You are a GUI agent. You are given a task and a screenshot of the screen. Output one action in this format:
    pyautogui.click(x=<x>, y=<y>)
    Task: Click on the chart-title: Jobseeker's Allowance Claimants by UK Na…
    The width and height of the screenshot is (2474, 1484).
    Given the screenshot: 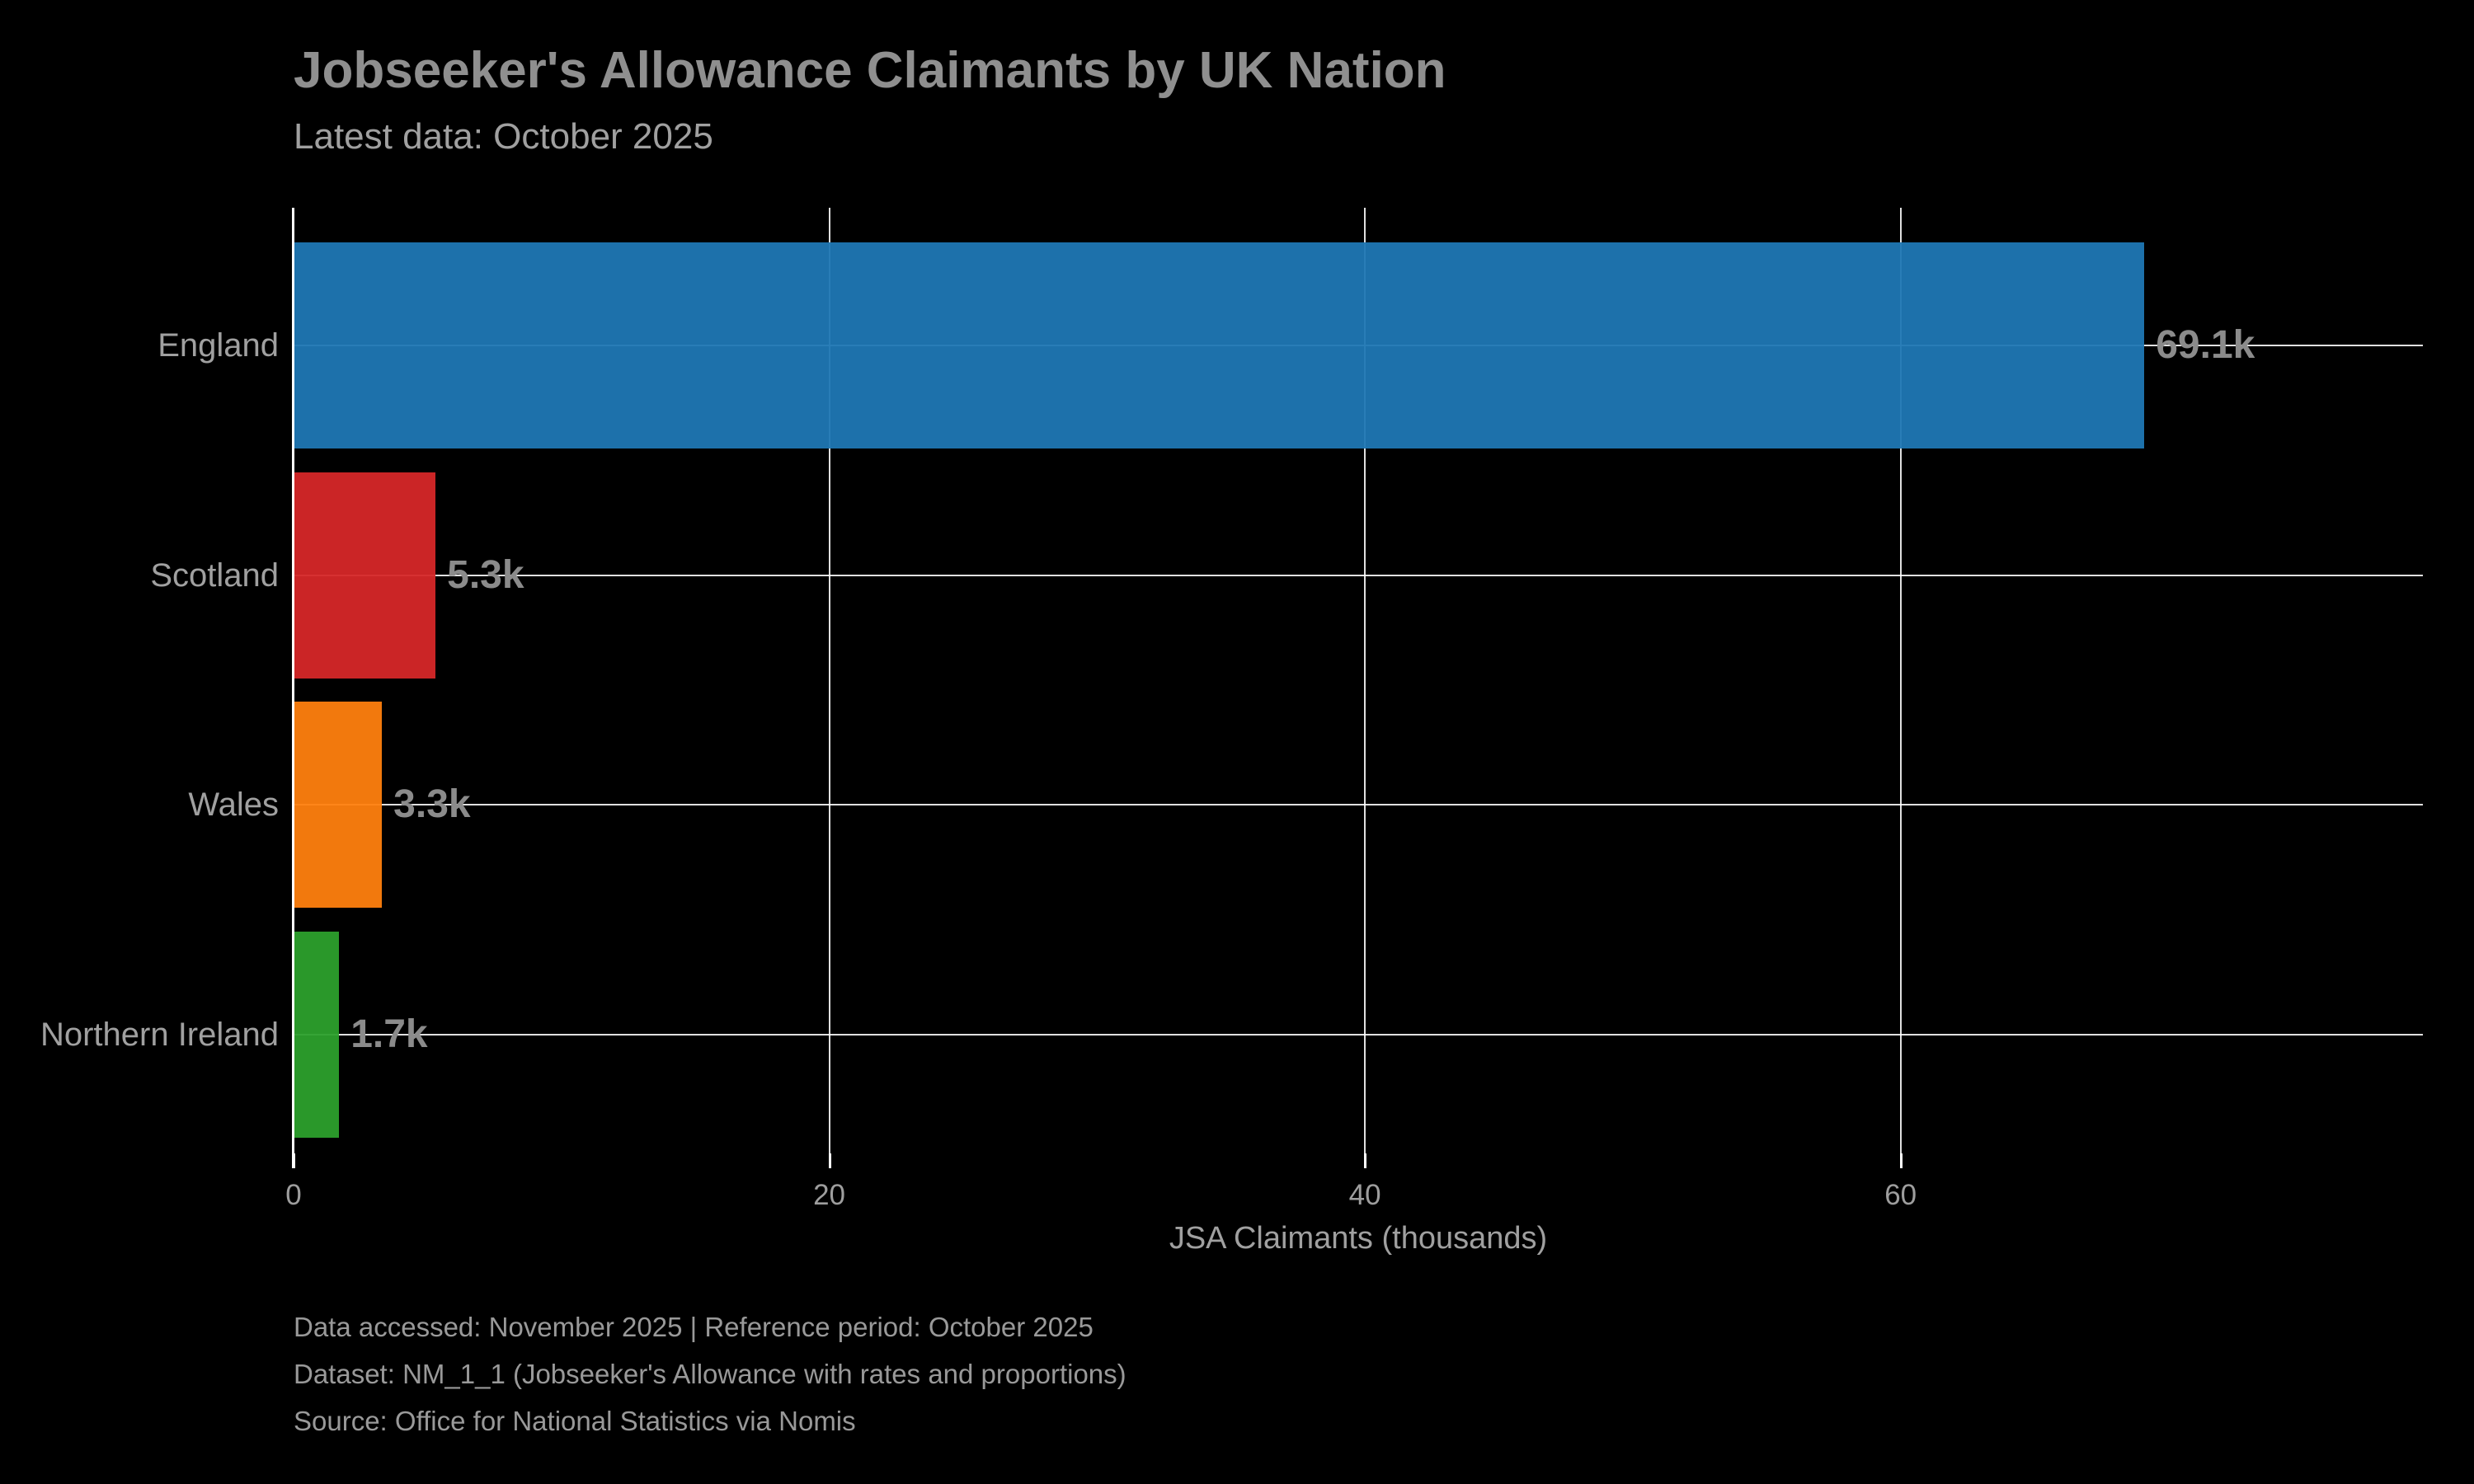 What is the action you would take?
    pyautogui.click(x=870, y=70)
    